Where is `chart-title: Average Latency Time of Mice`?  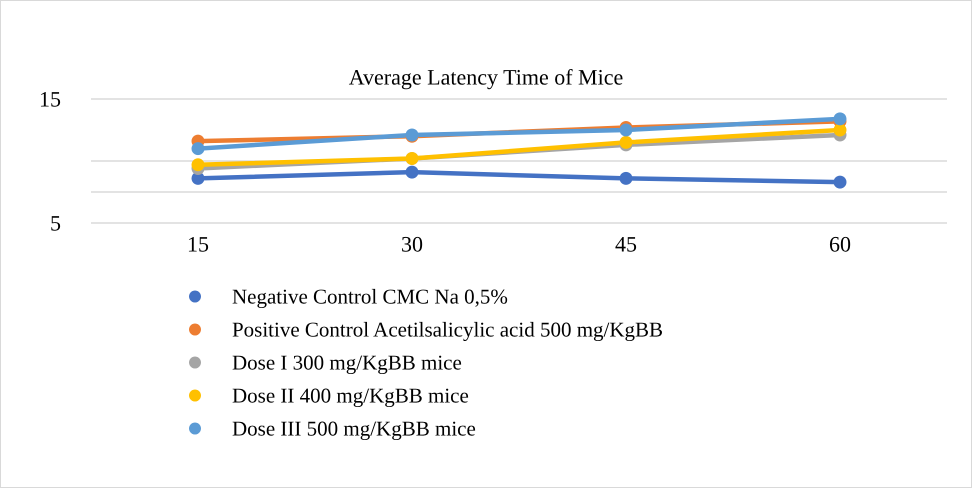
chart-title: Average Latency Time of Mice is located at coordinates (486, 77).